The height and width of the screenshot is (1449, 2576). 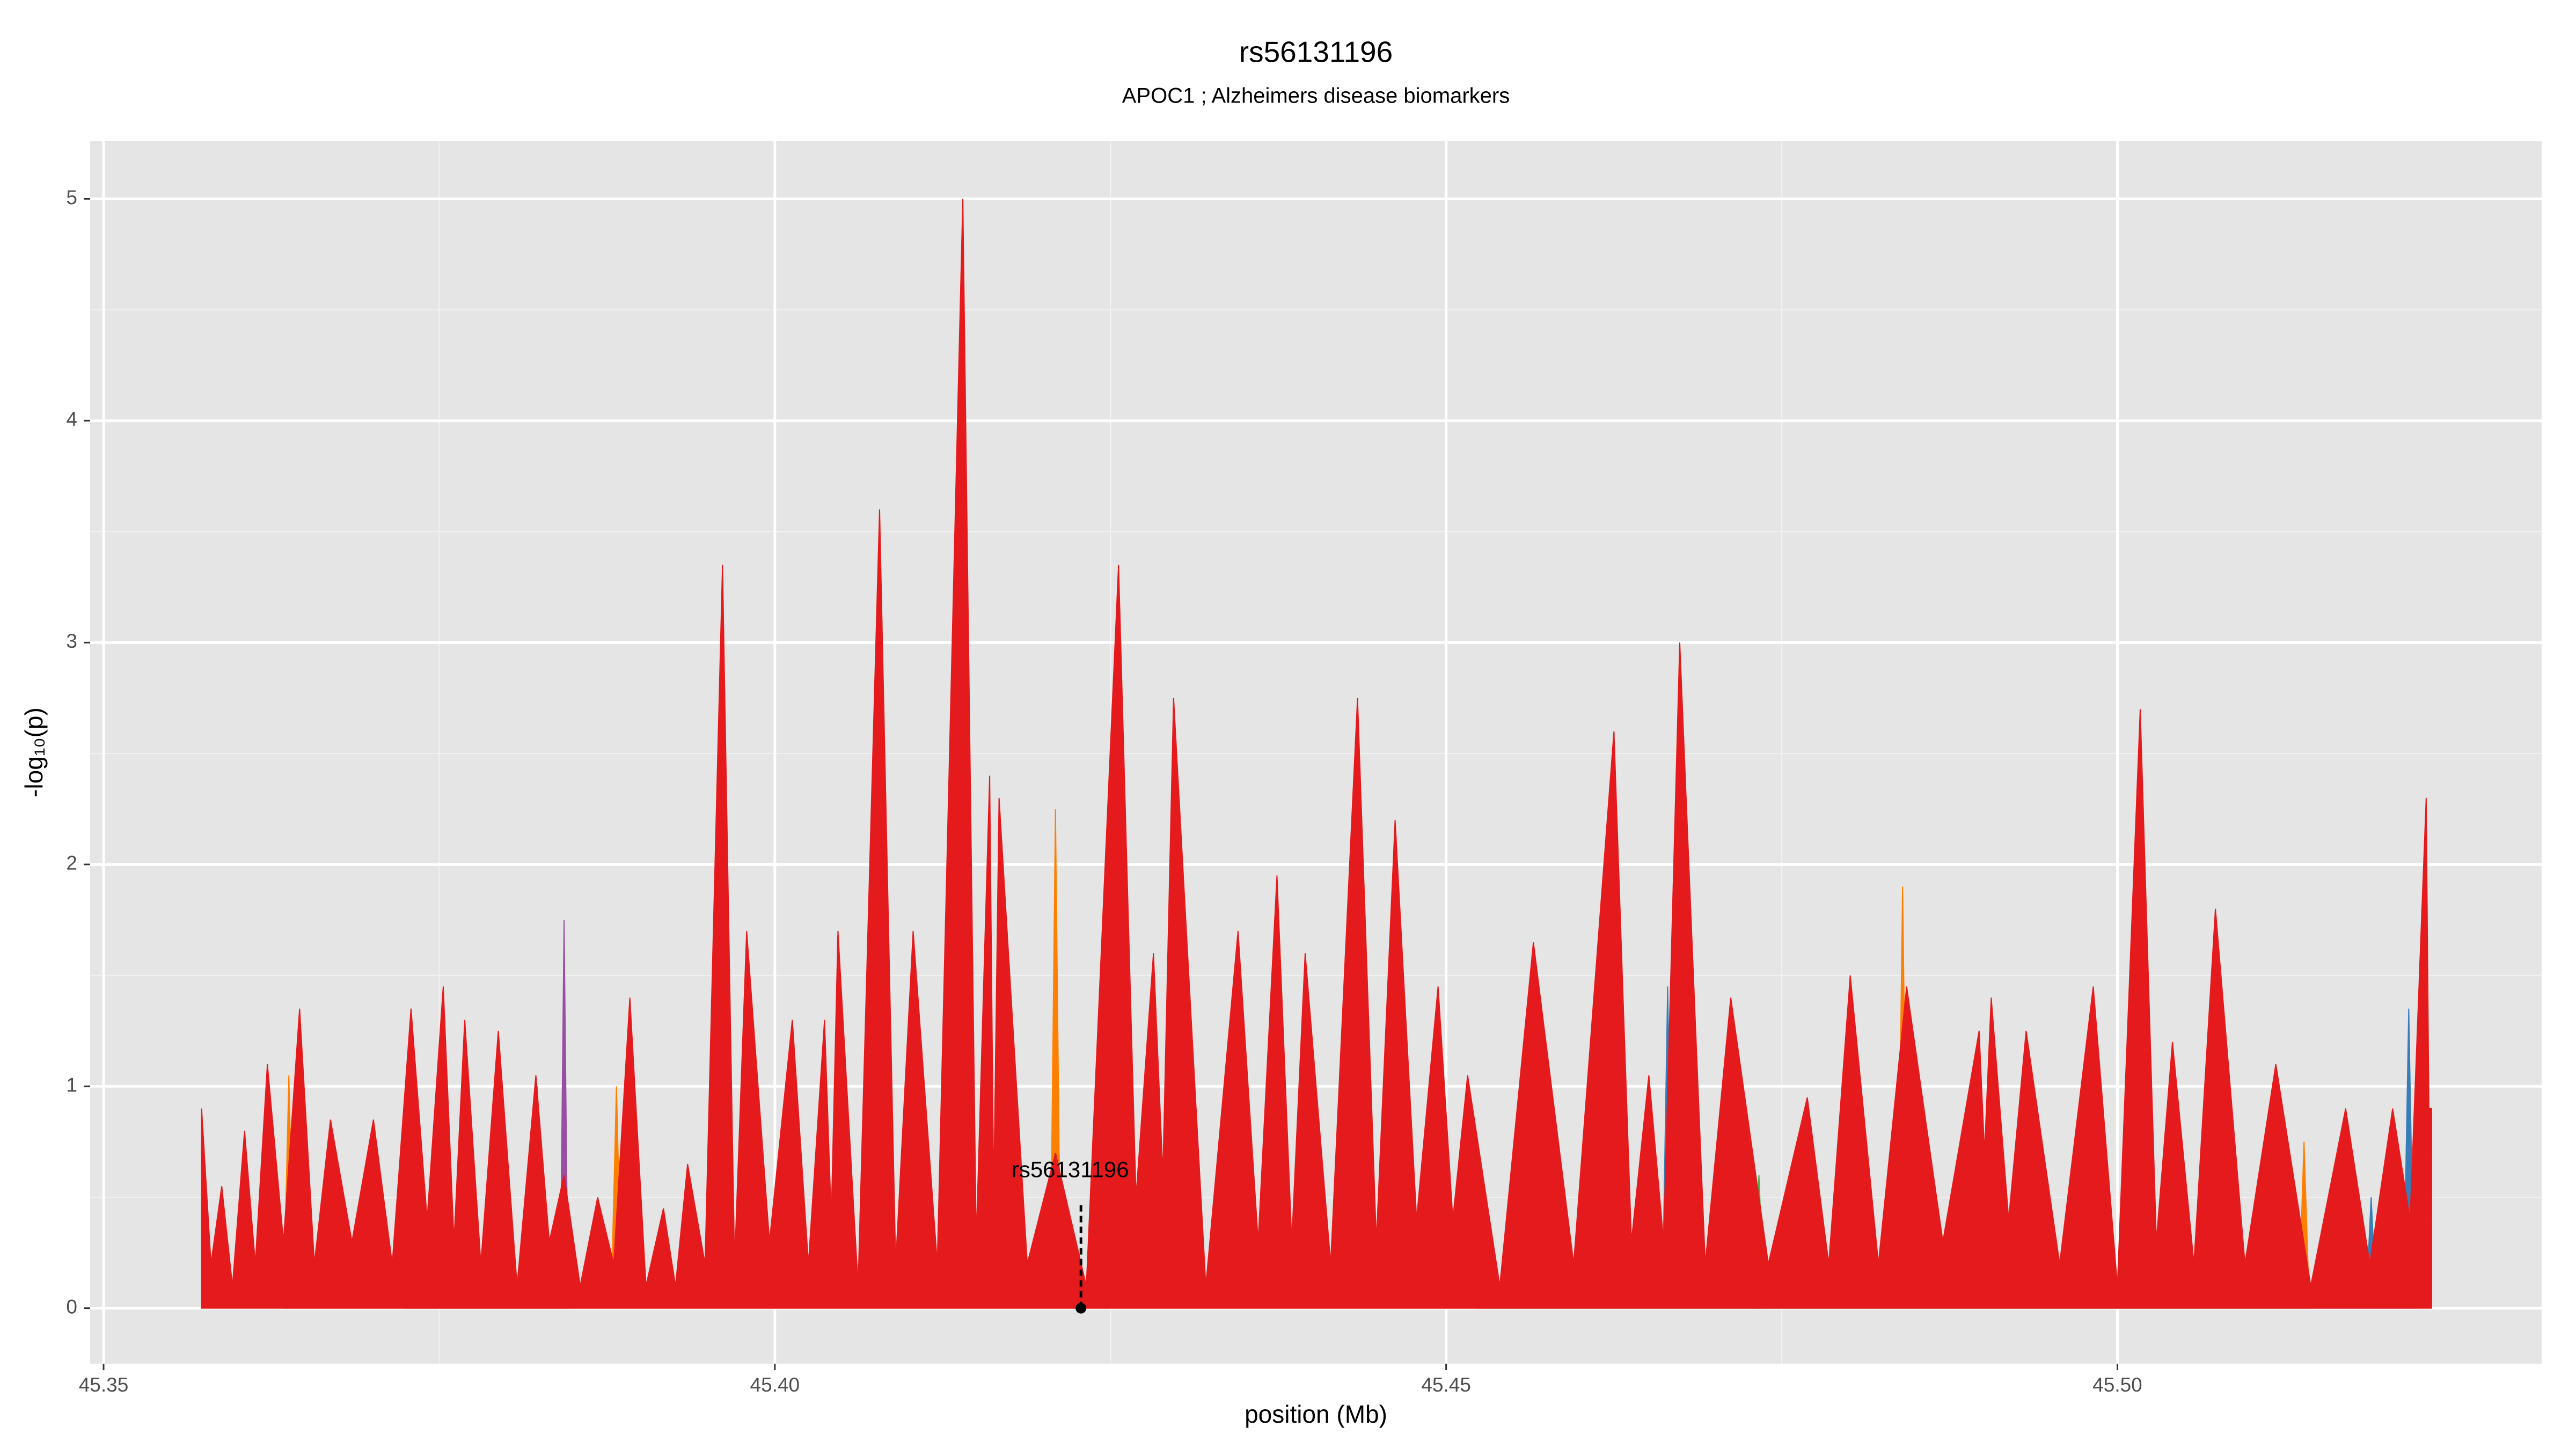 I want to click on x-axis-label: position (Mb), so click(x=1316, y=1414).